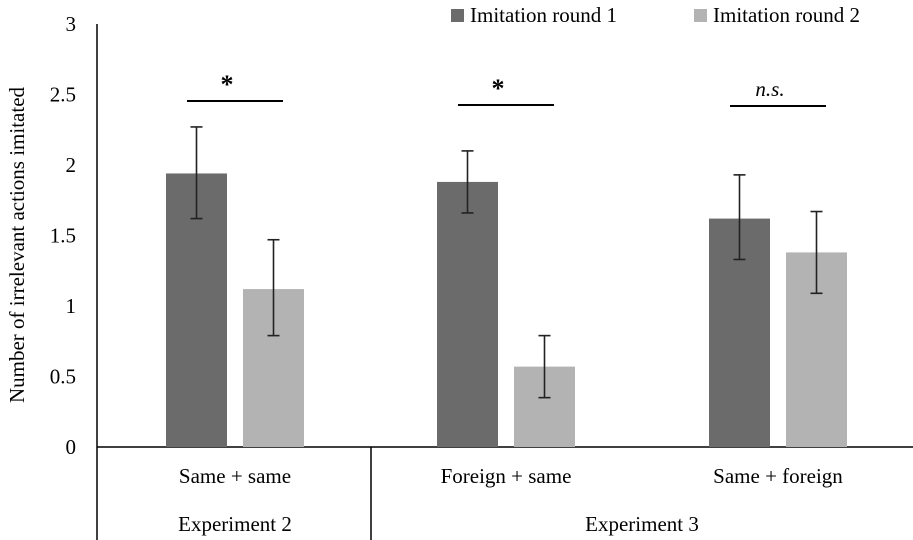 The height and width of the screenshot is (540, 913). I want to click on significance-markers: * * n.s., so click(506, 88).